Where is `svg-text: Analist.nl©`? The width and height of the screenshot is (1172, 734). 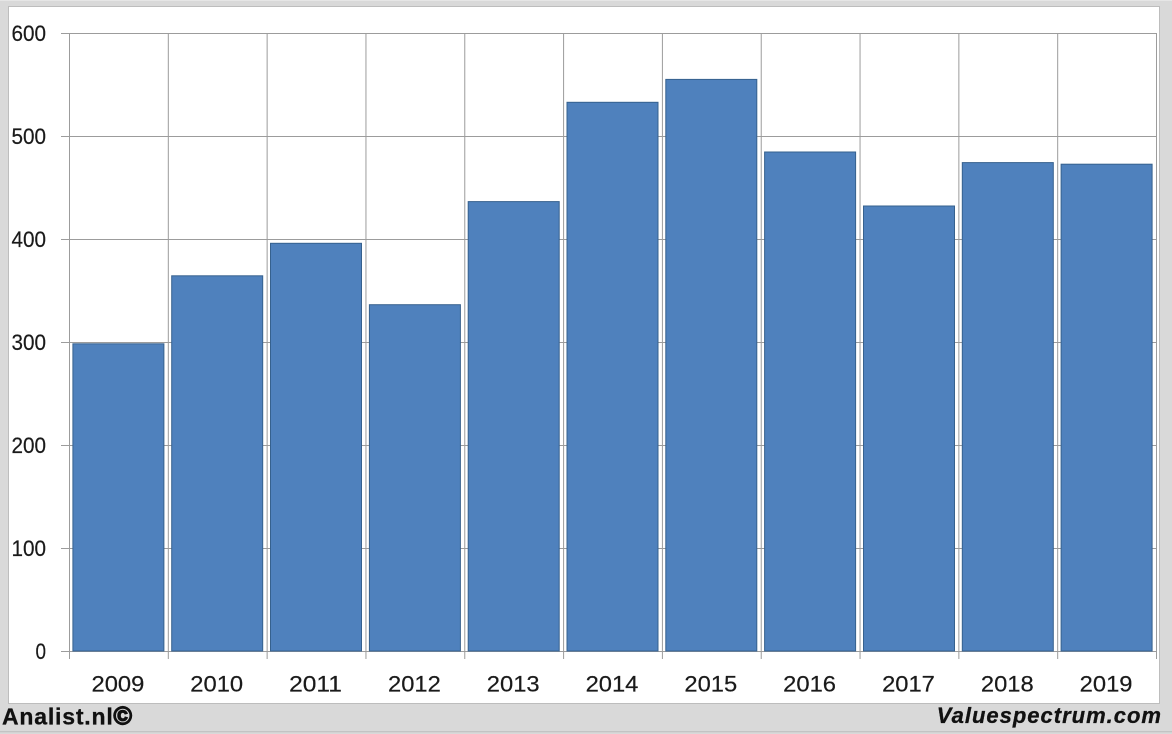 svg-text: Analist.nl© is located at coordinates (67, 717).